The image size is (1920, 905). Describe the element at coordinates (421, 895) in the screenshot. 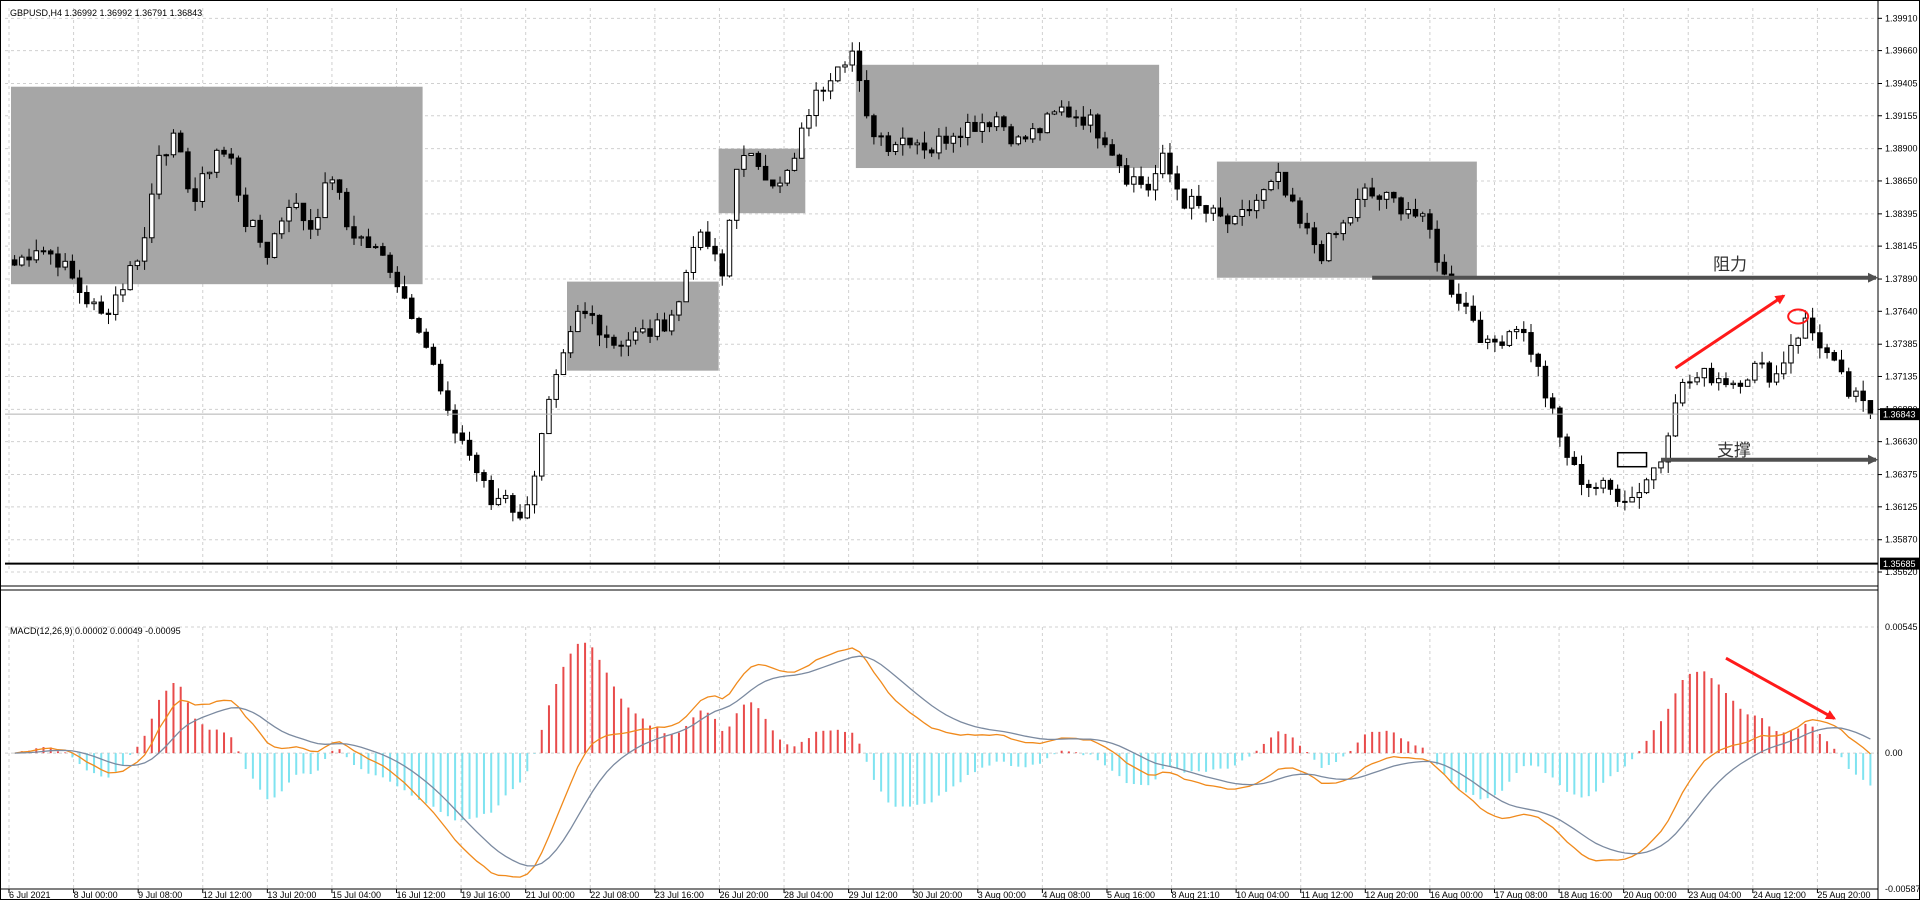

I see `time-tick-label: 16 Jul 12:00` at that location.